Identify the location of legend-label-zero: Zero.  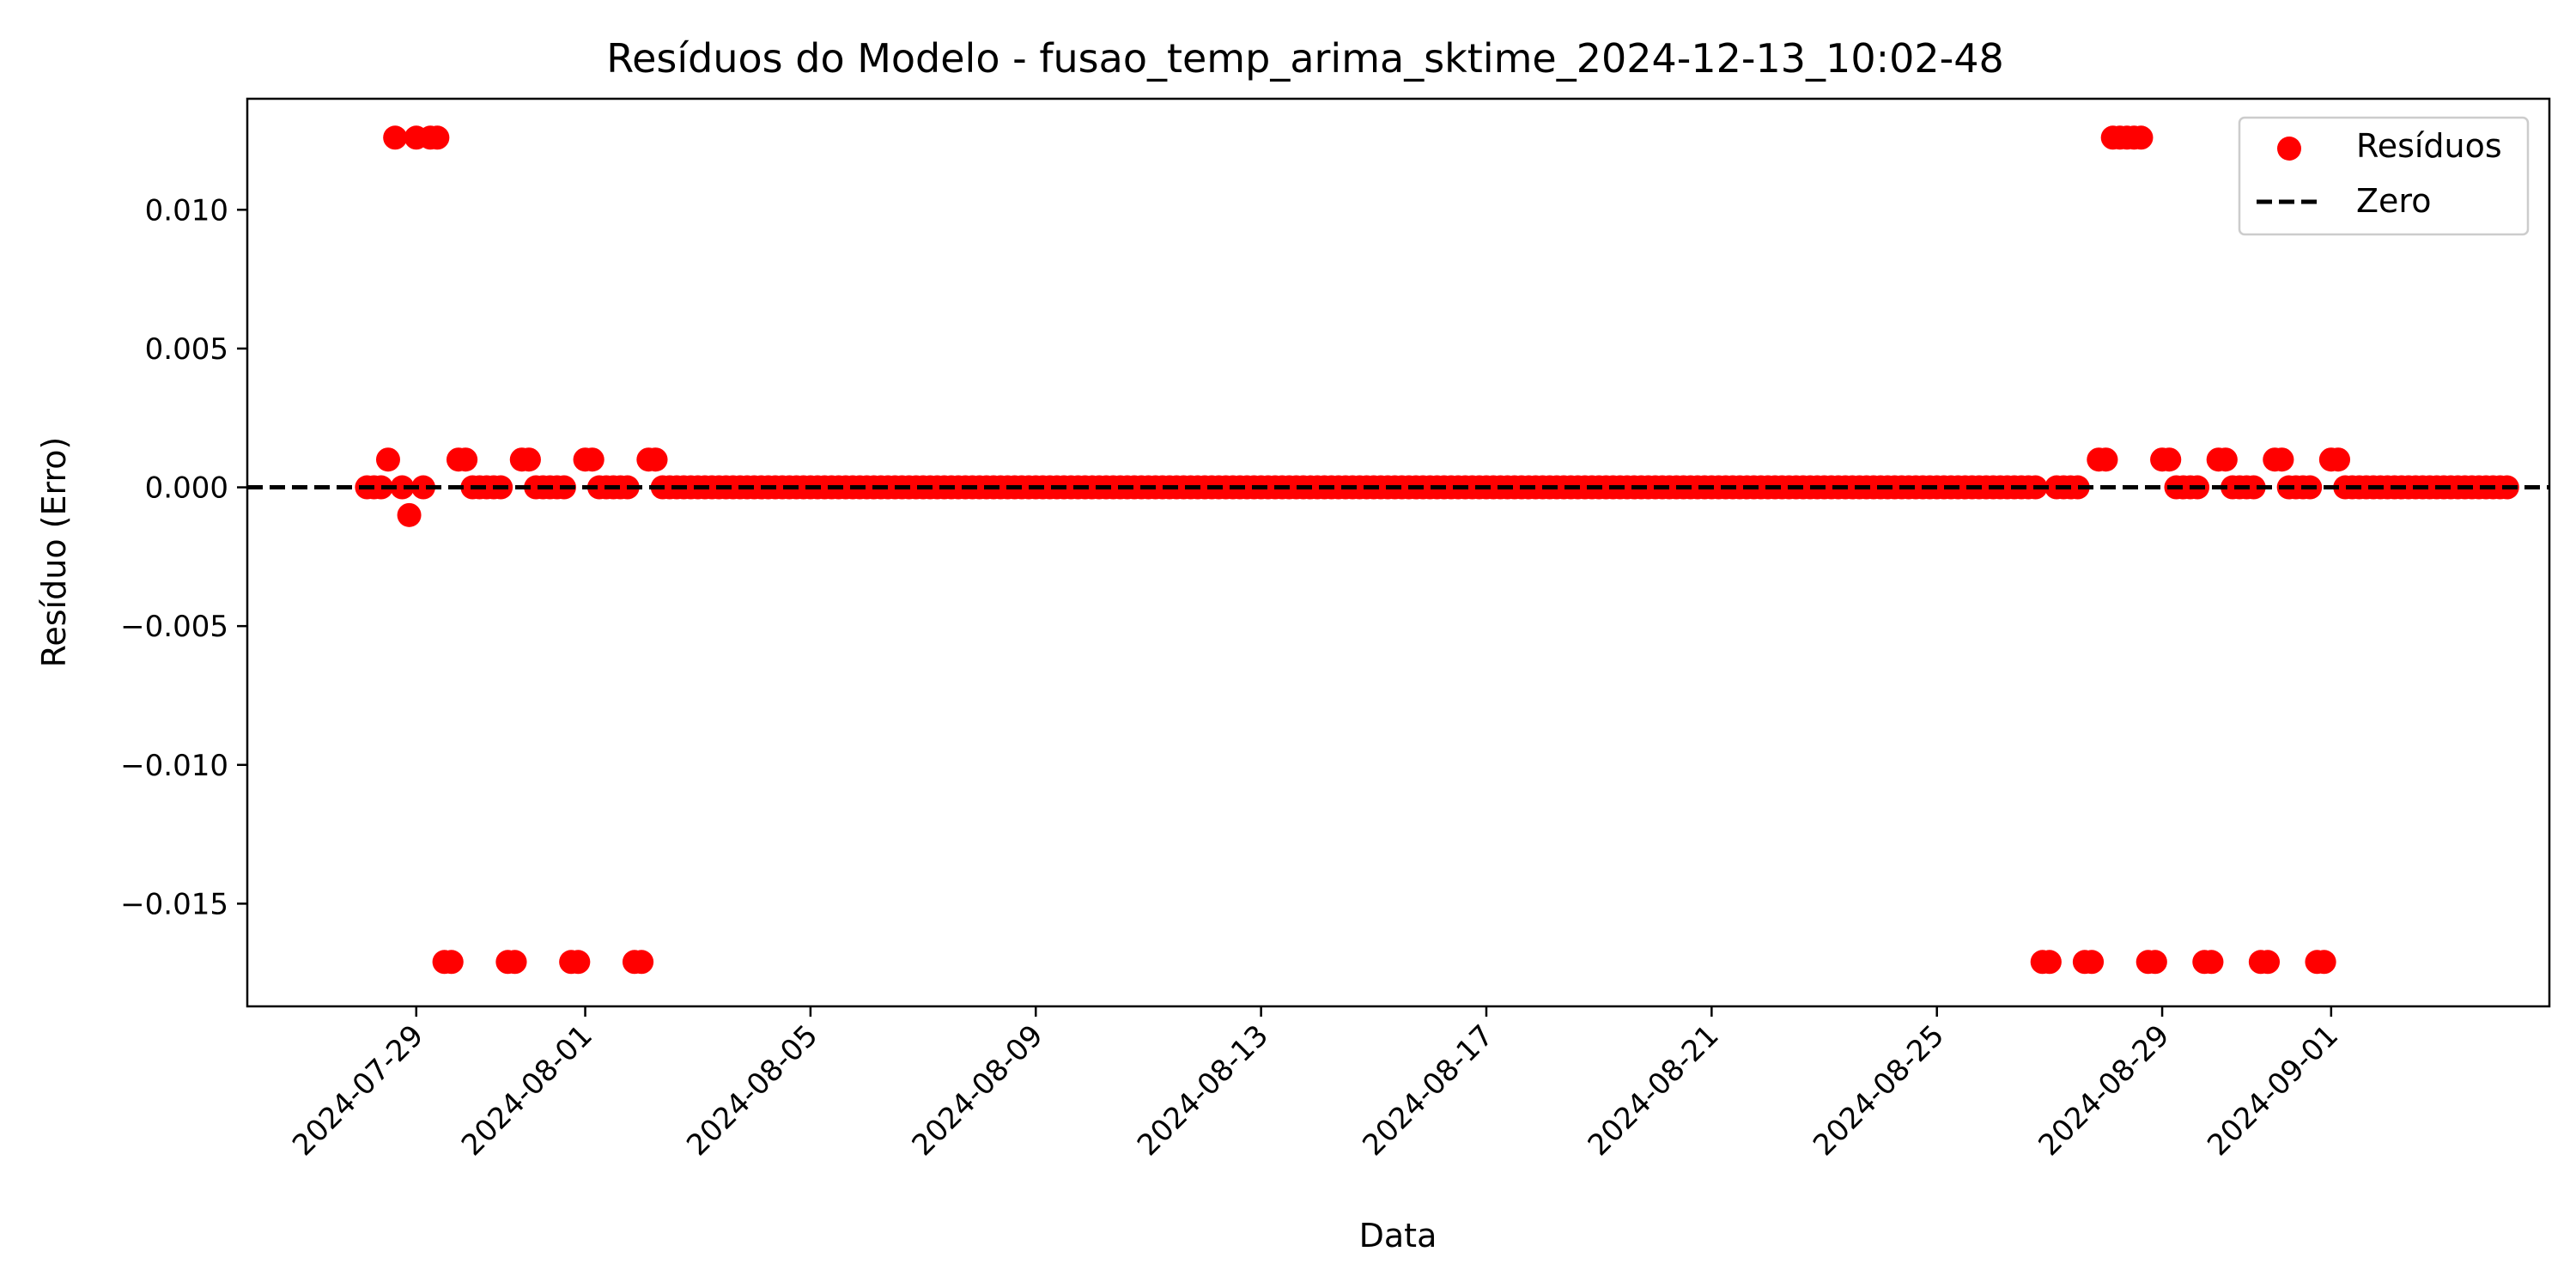
(2393, 201).